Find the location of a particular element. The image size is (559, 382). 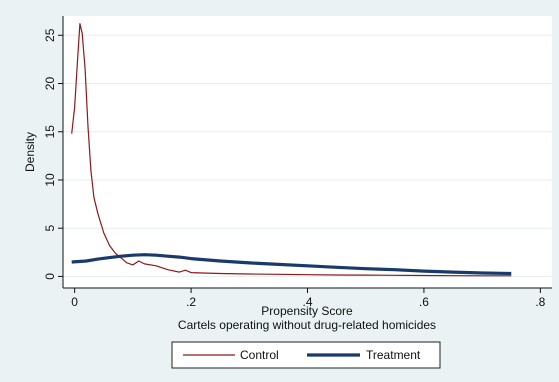

legend-label-treatment: Treatment is located at coordinates (393, 355).